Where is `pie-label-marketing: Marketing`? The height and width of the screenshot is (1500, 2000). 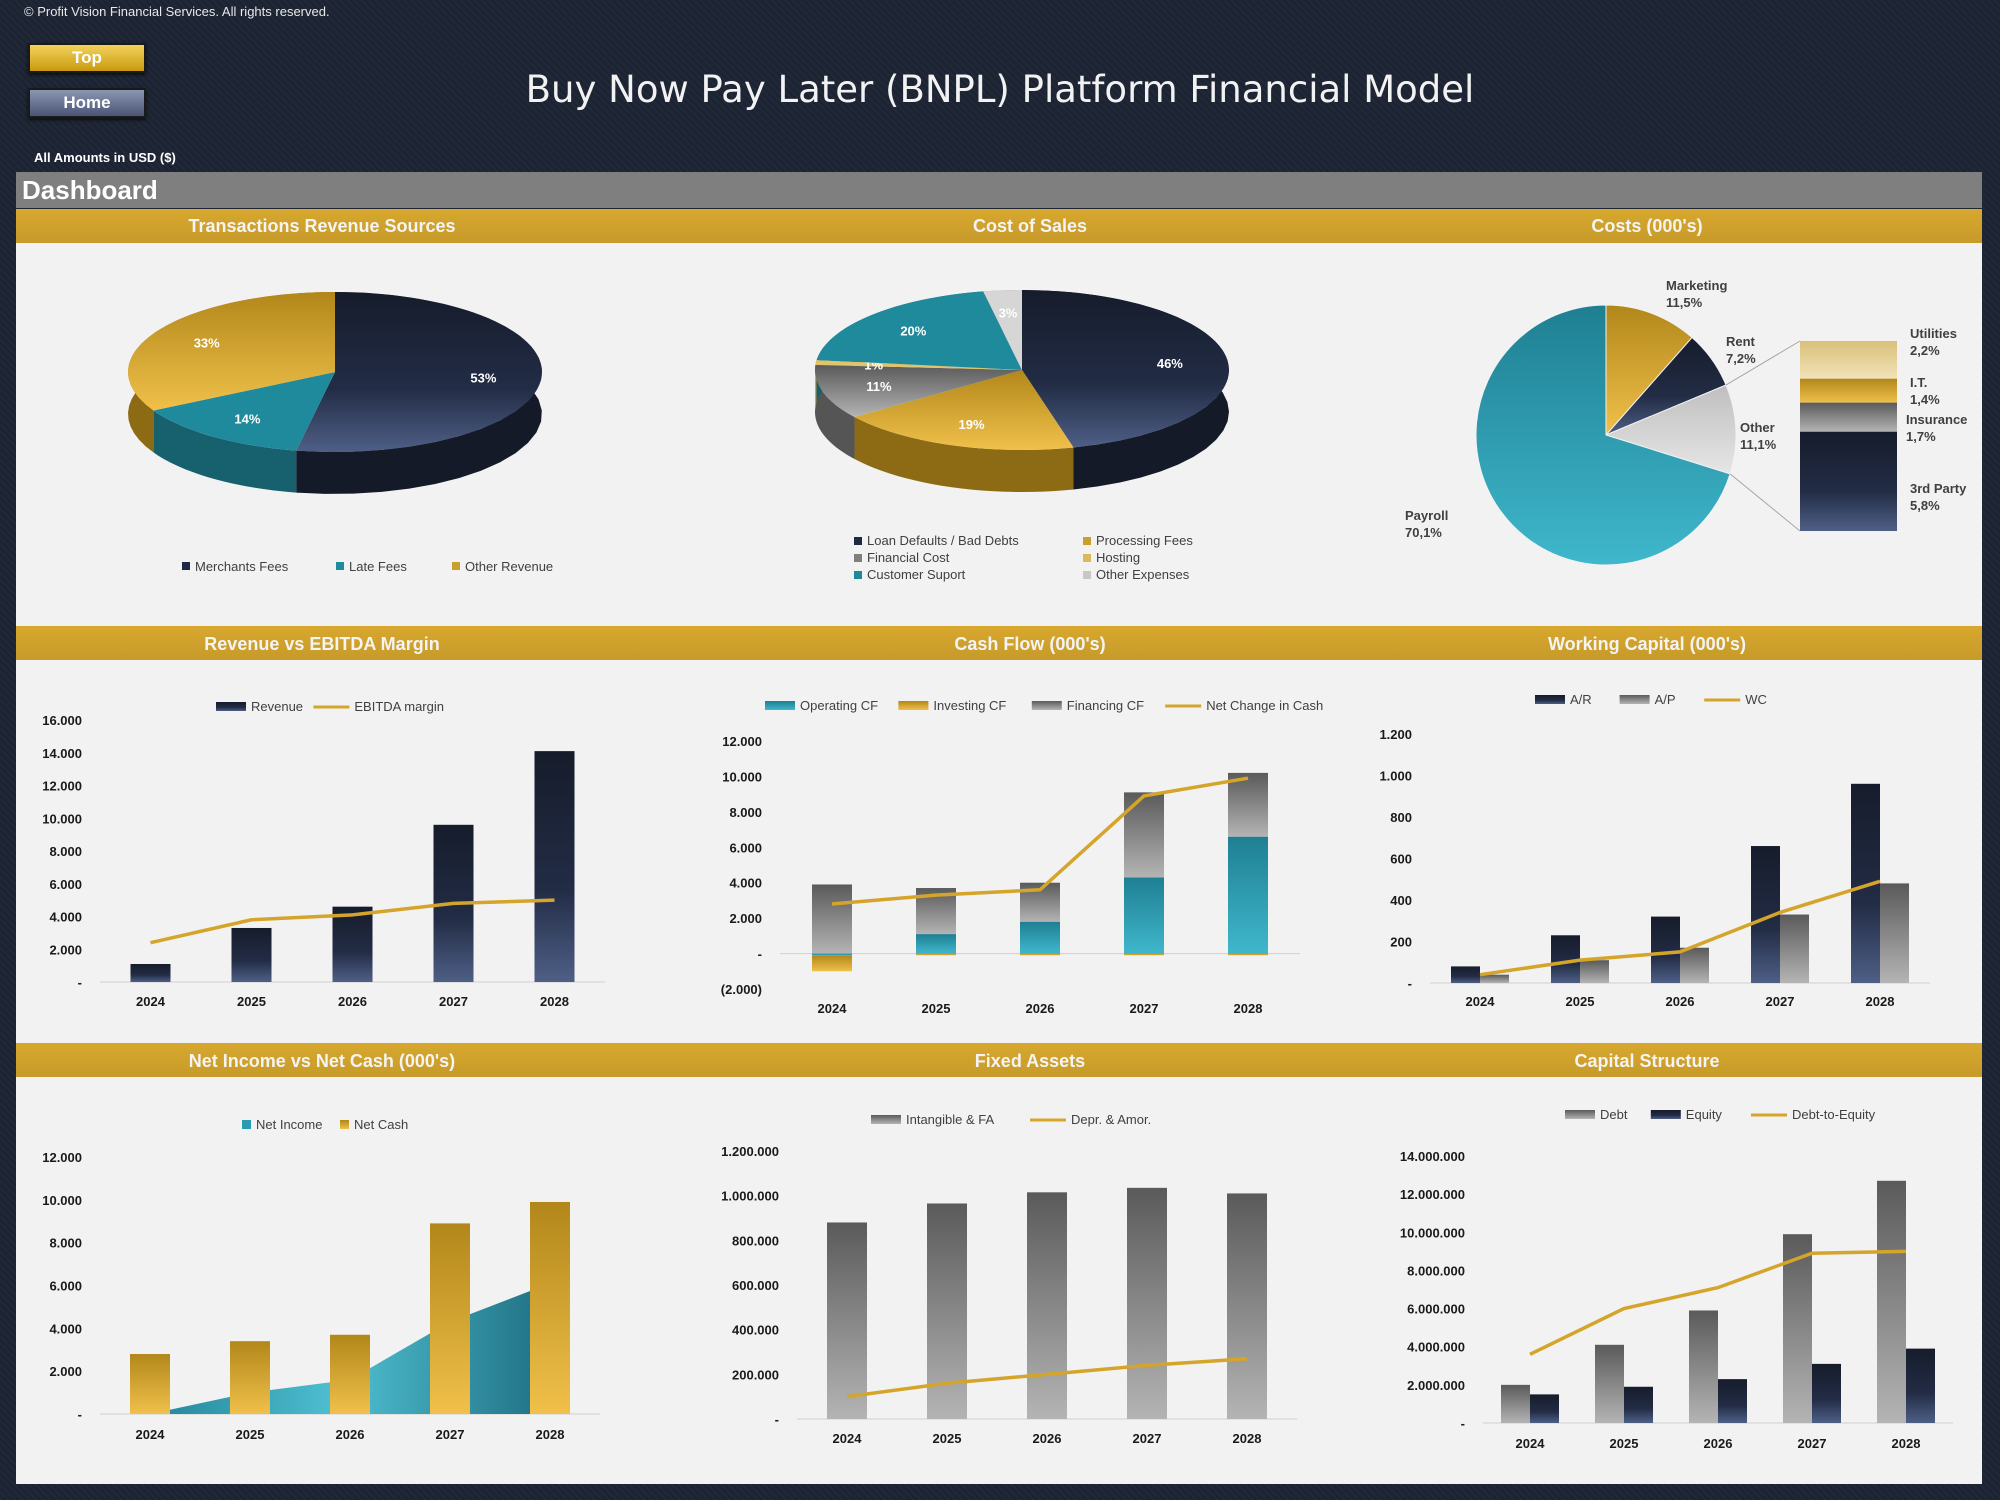 pie-label-marketing: Marketing is located at coordinates (1696, 285).